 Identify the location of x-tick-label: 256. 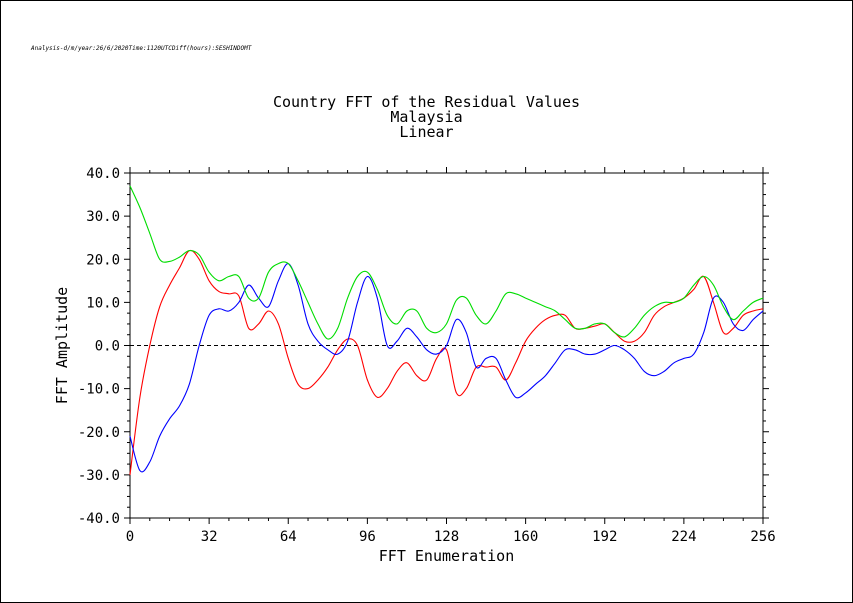
(762, 537).